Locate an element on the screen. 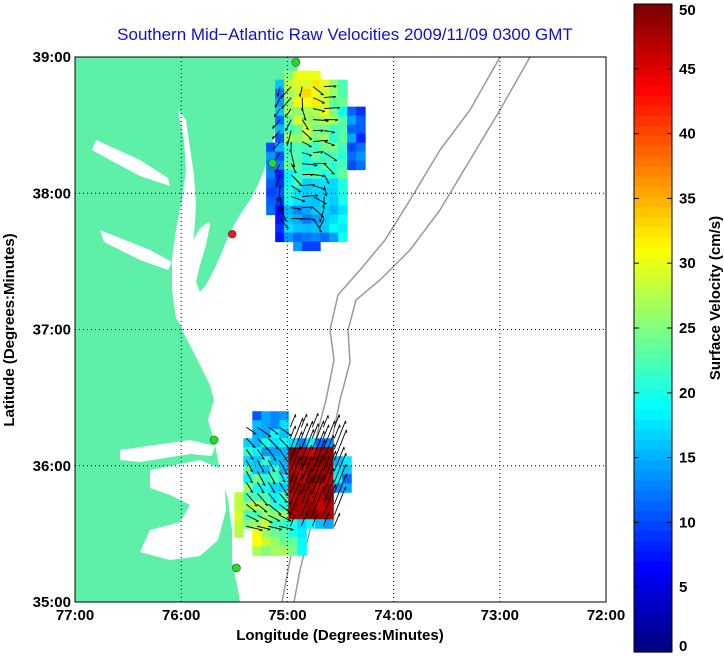  x-tick-label: 74:00 is located at coordinates (393, 615).